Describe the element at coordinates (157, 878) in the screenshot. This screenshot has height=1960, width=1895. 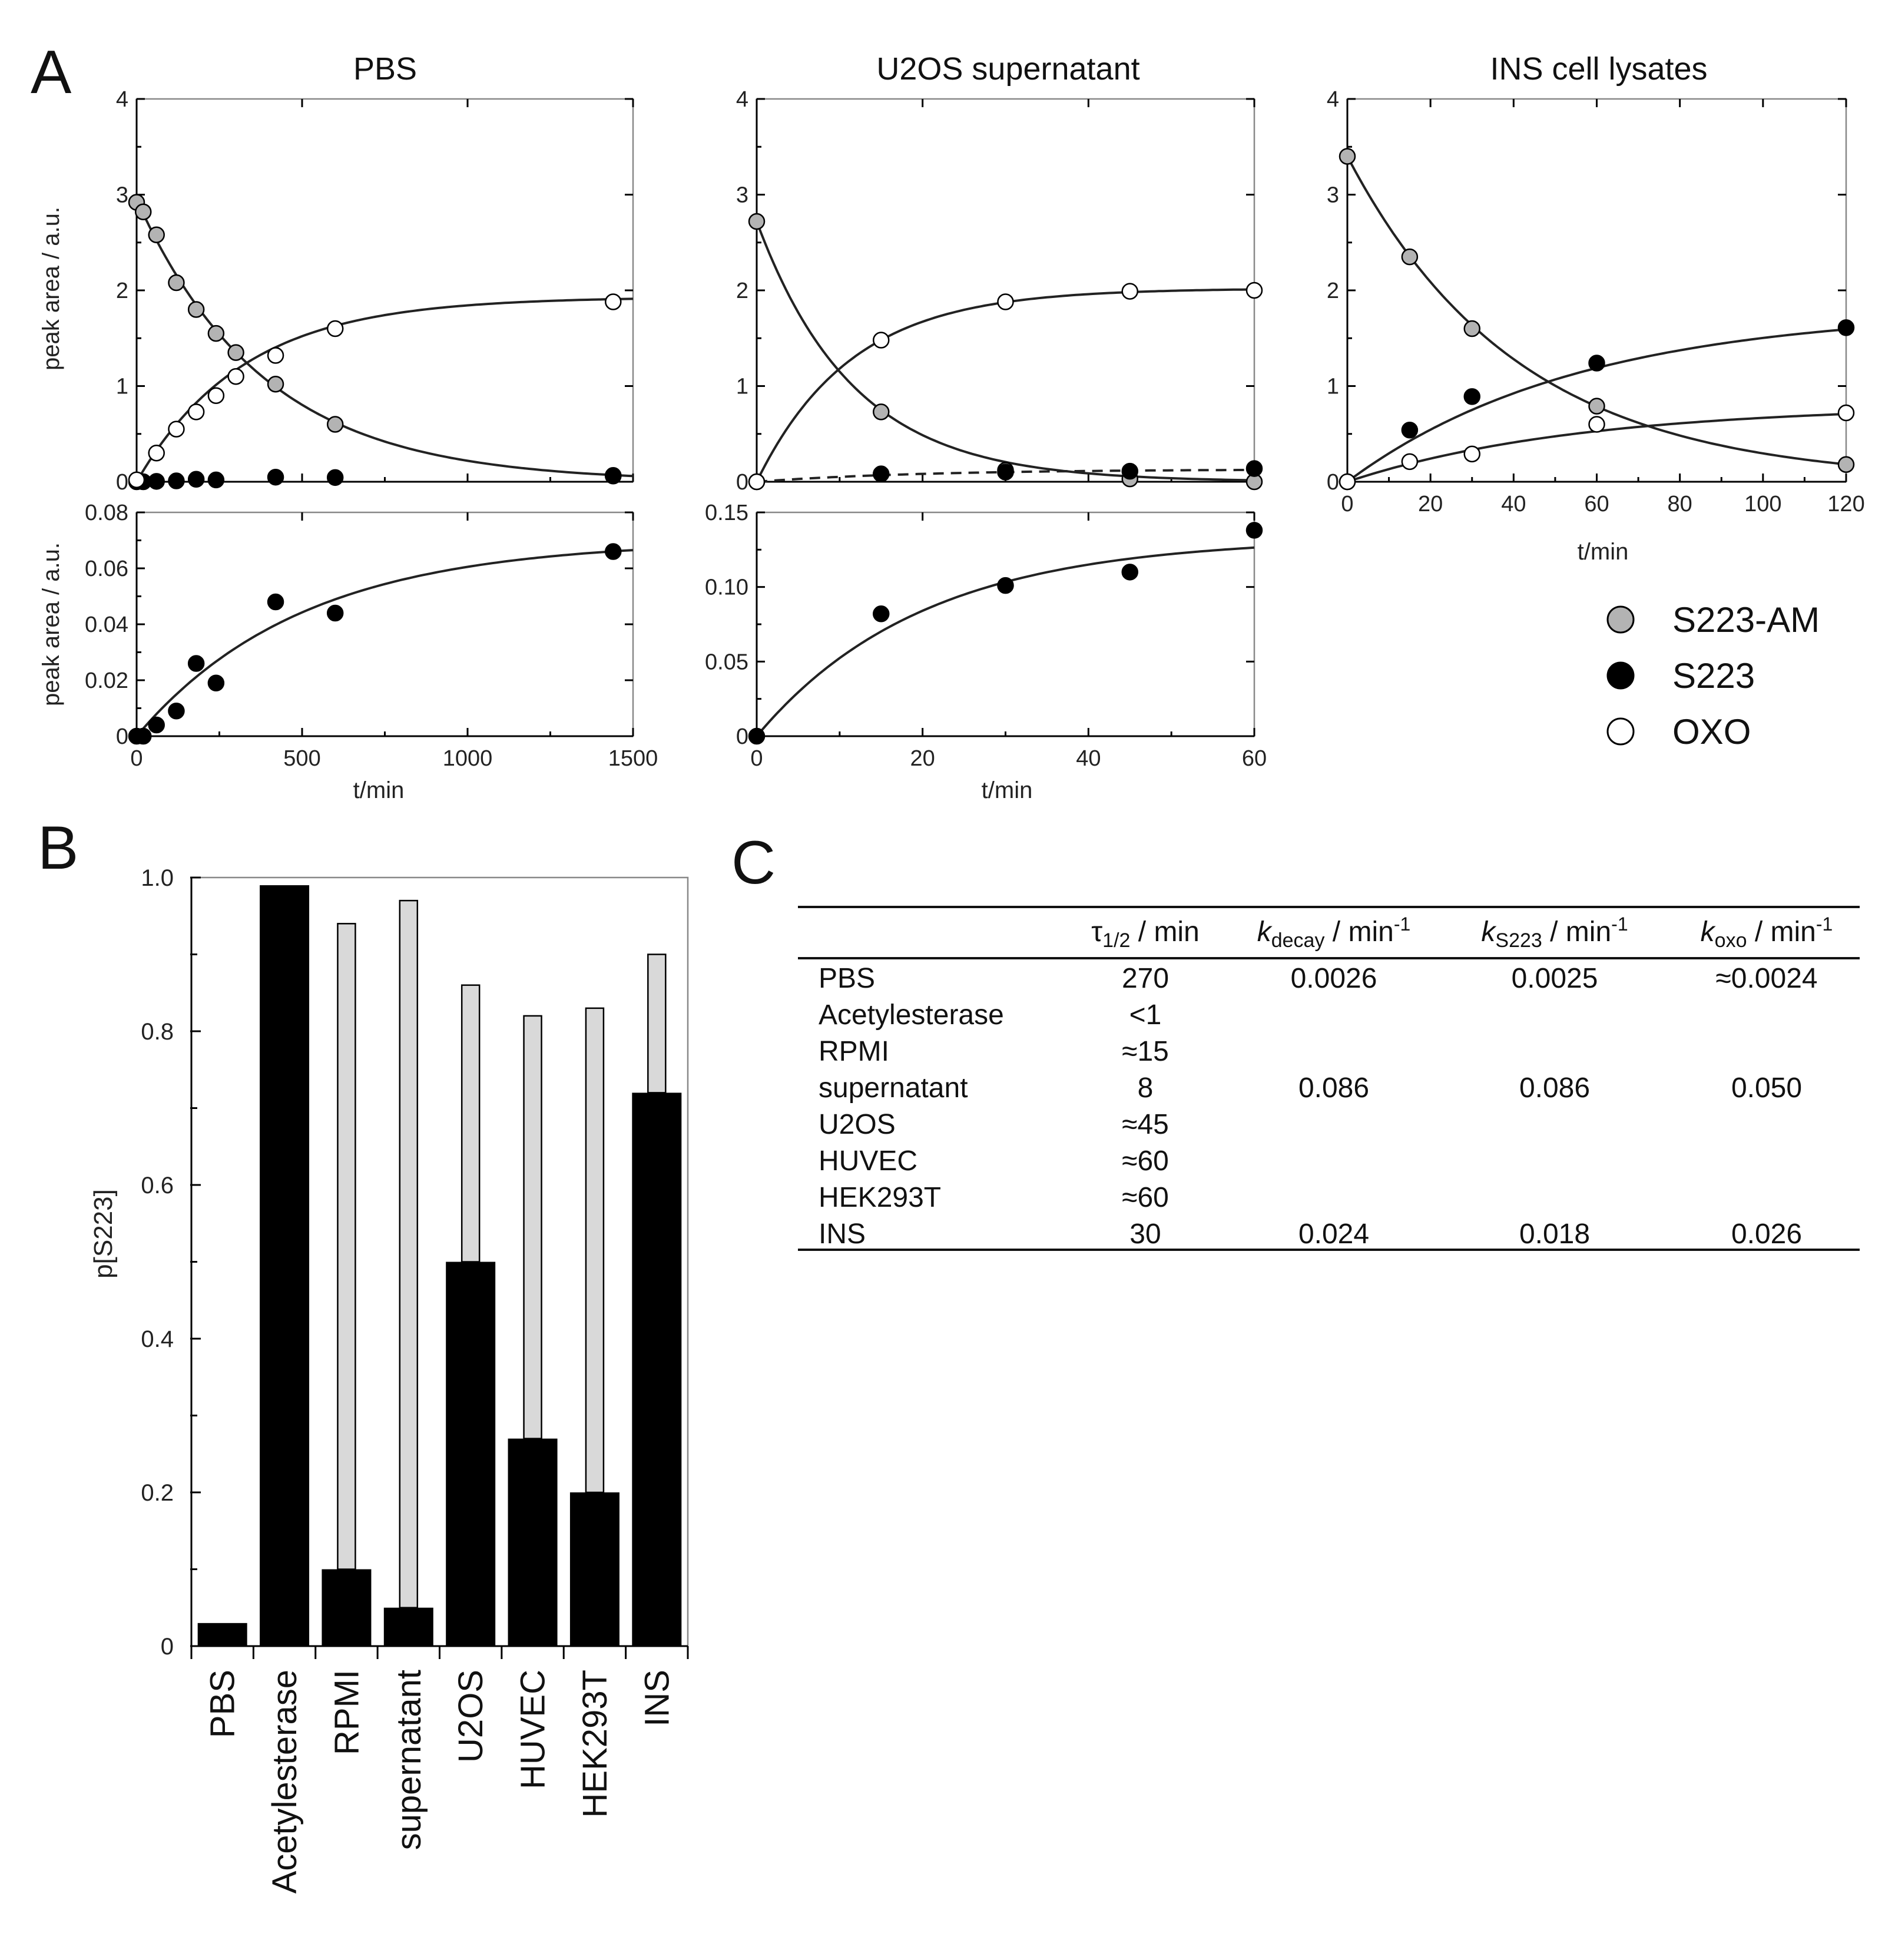
I see `y-tick-label: 1.0` at that location.